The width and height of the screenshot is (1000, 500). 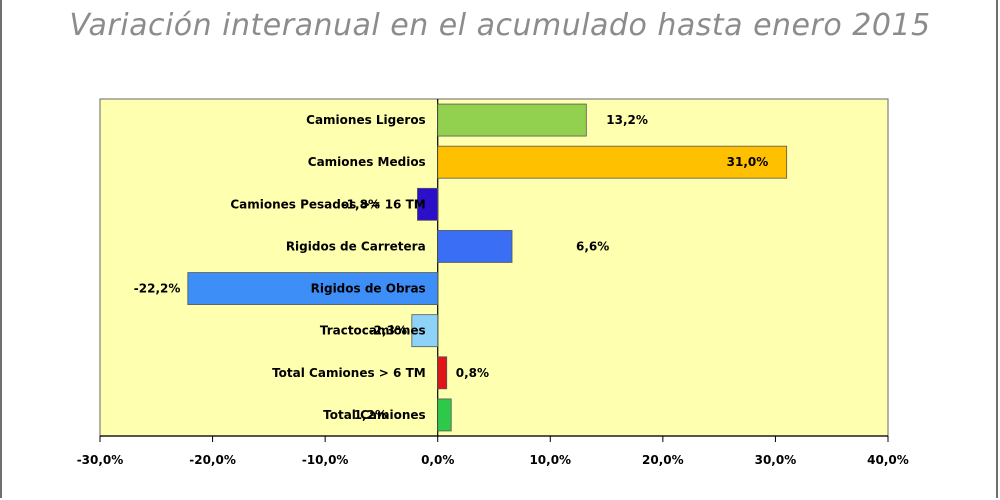 I want to click on x-tick-label-6: 30,0%, so click(x=776, y=460).